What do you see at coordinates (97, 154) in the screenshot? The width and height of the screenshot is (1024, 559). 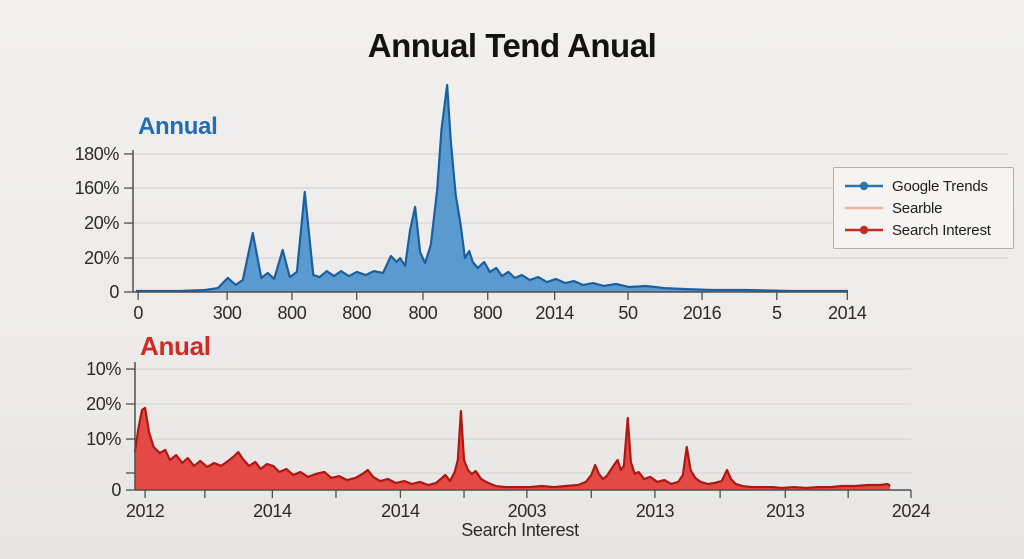 I see `y-tick-label: 180%` at bounding box center [97, 154].